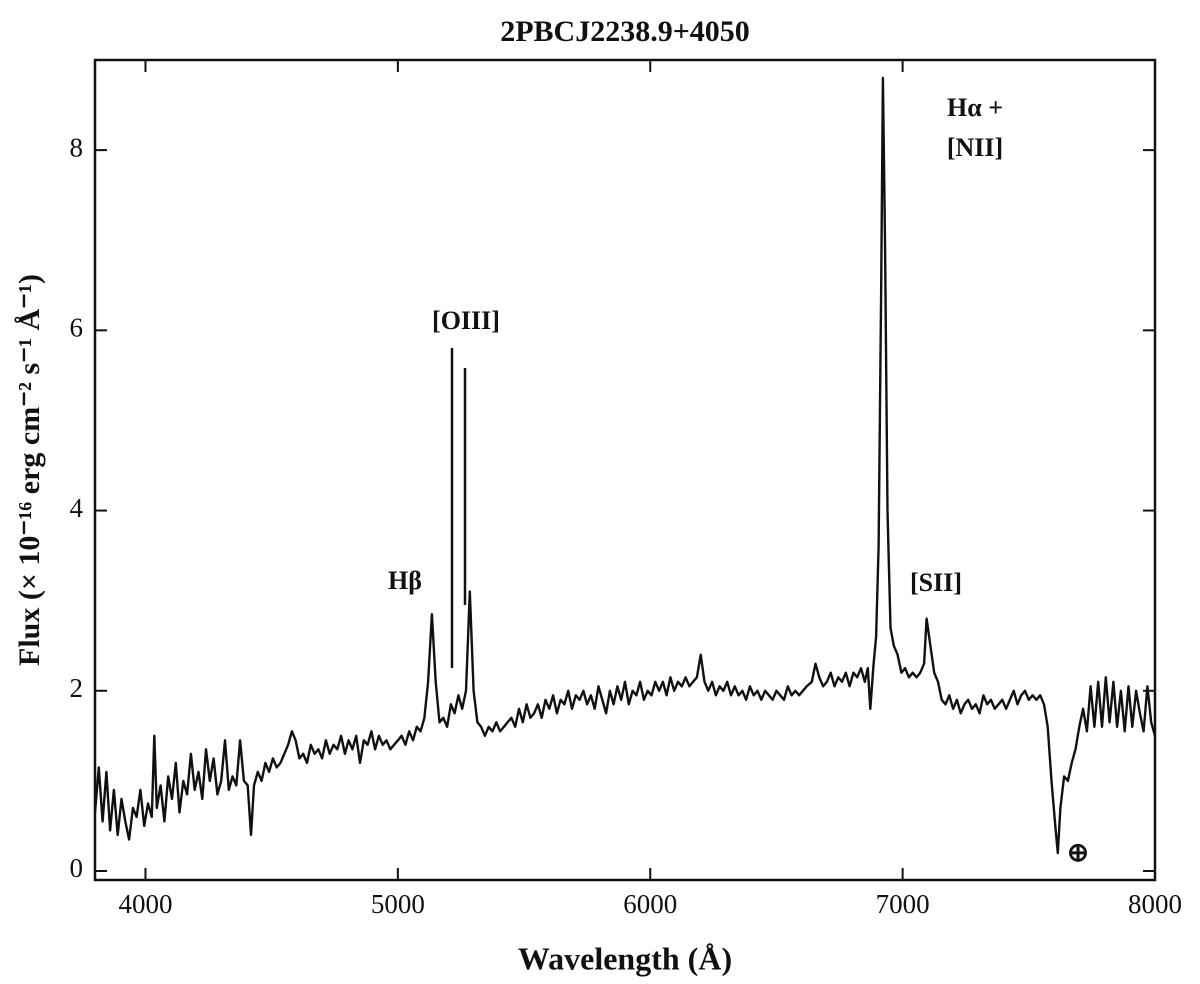  I want to click on y-tick-label: 8, so click(77, 147).